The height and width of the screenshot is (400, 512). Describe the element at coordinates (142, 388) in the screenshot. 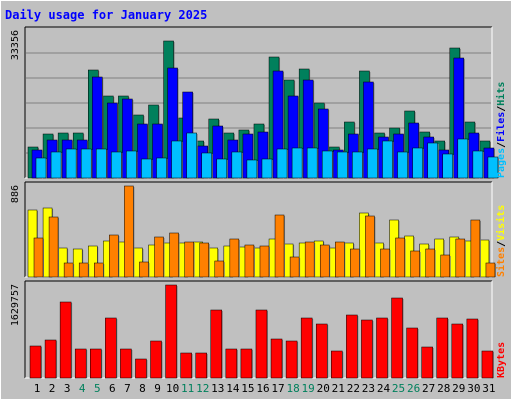

I see `x-tick-label-day-8: 8` at that location.